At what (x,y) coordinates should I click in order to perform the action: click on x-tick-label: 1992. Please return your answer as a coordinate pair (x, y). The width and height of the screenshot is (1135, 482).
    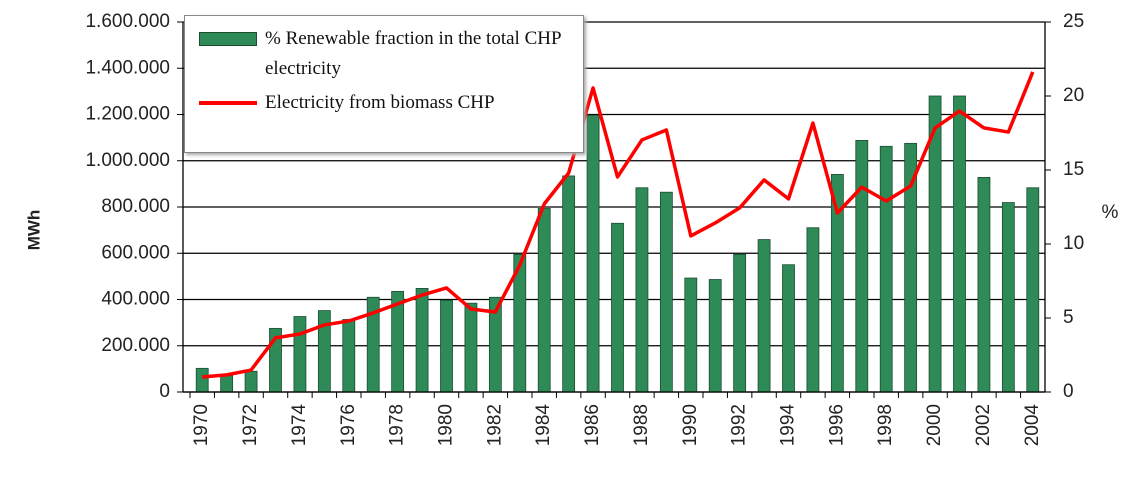
    Looking at the image, I should click on (739, 425).